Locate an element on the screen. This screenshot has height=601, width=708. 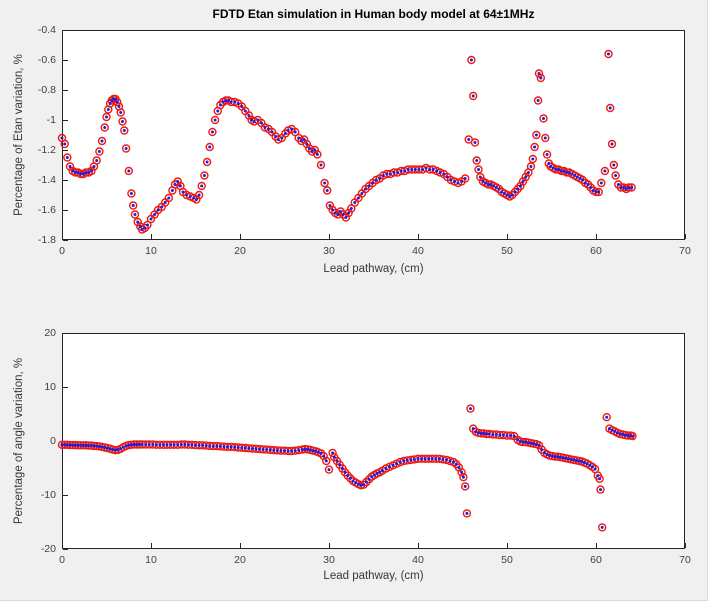
y-tick-label: 10 is located at coordinates (50, 387).